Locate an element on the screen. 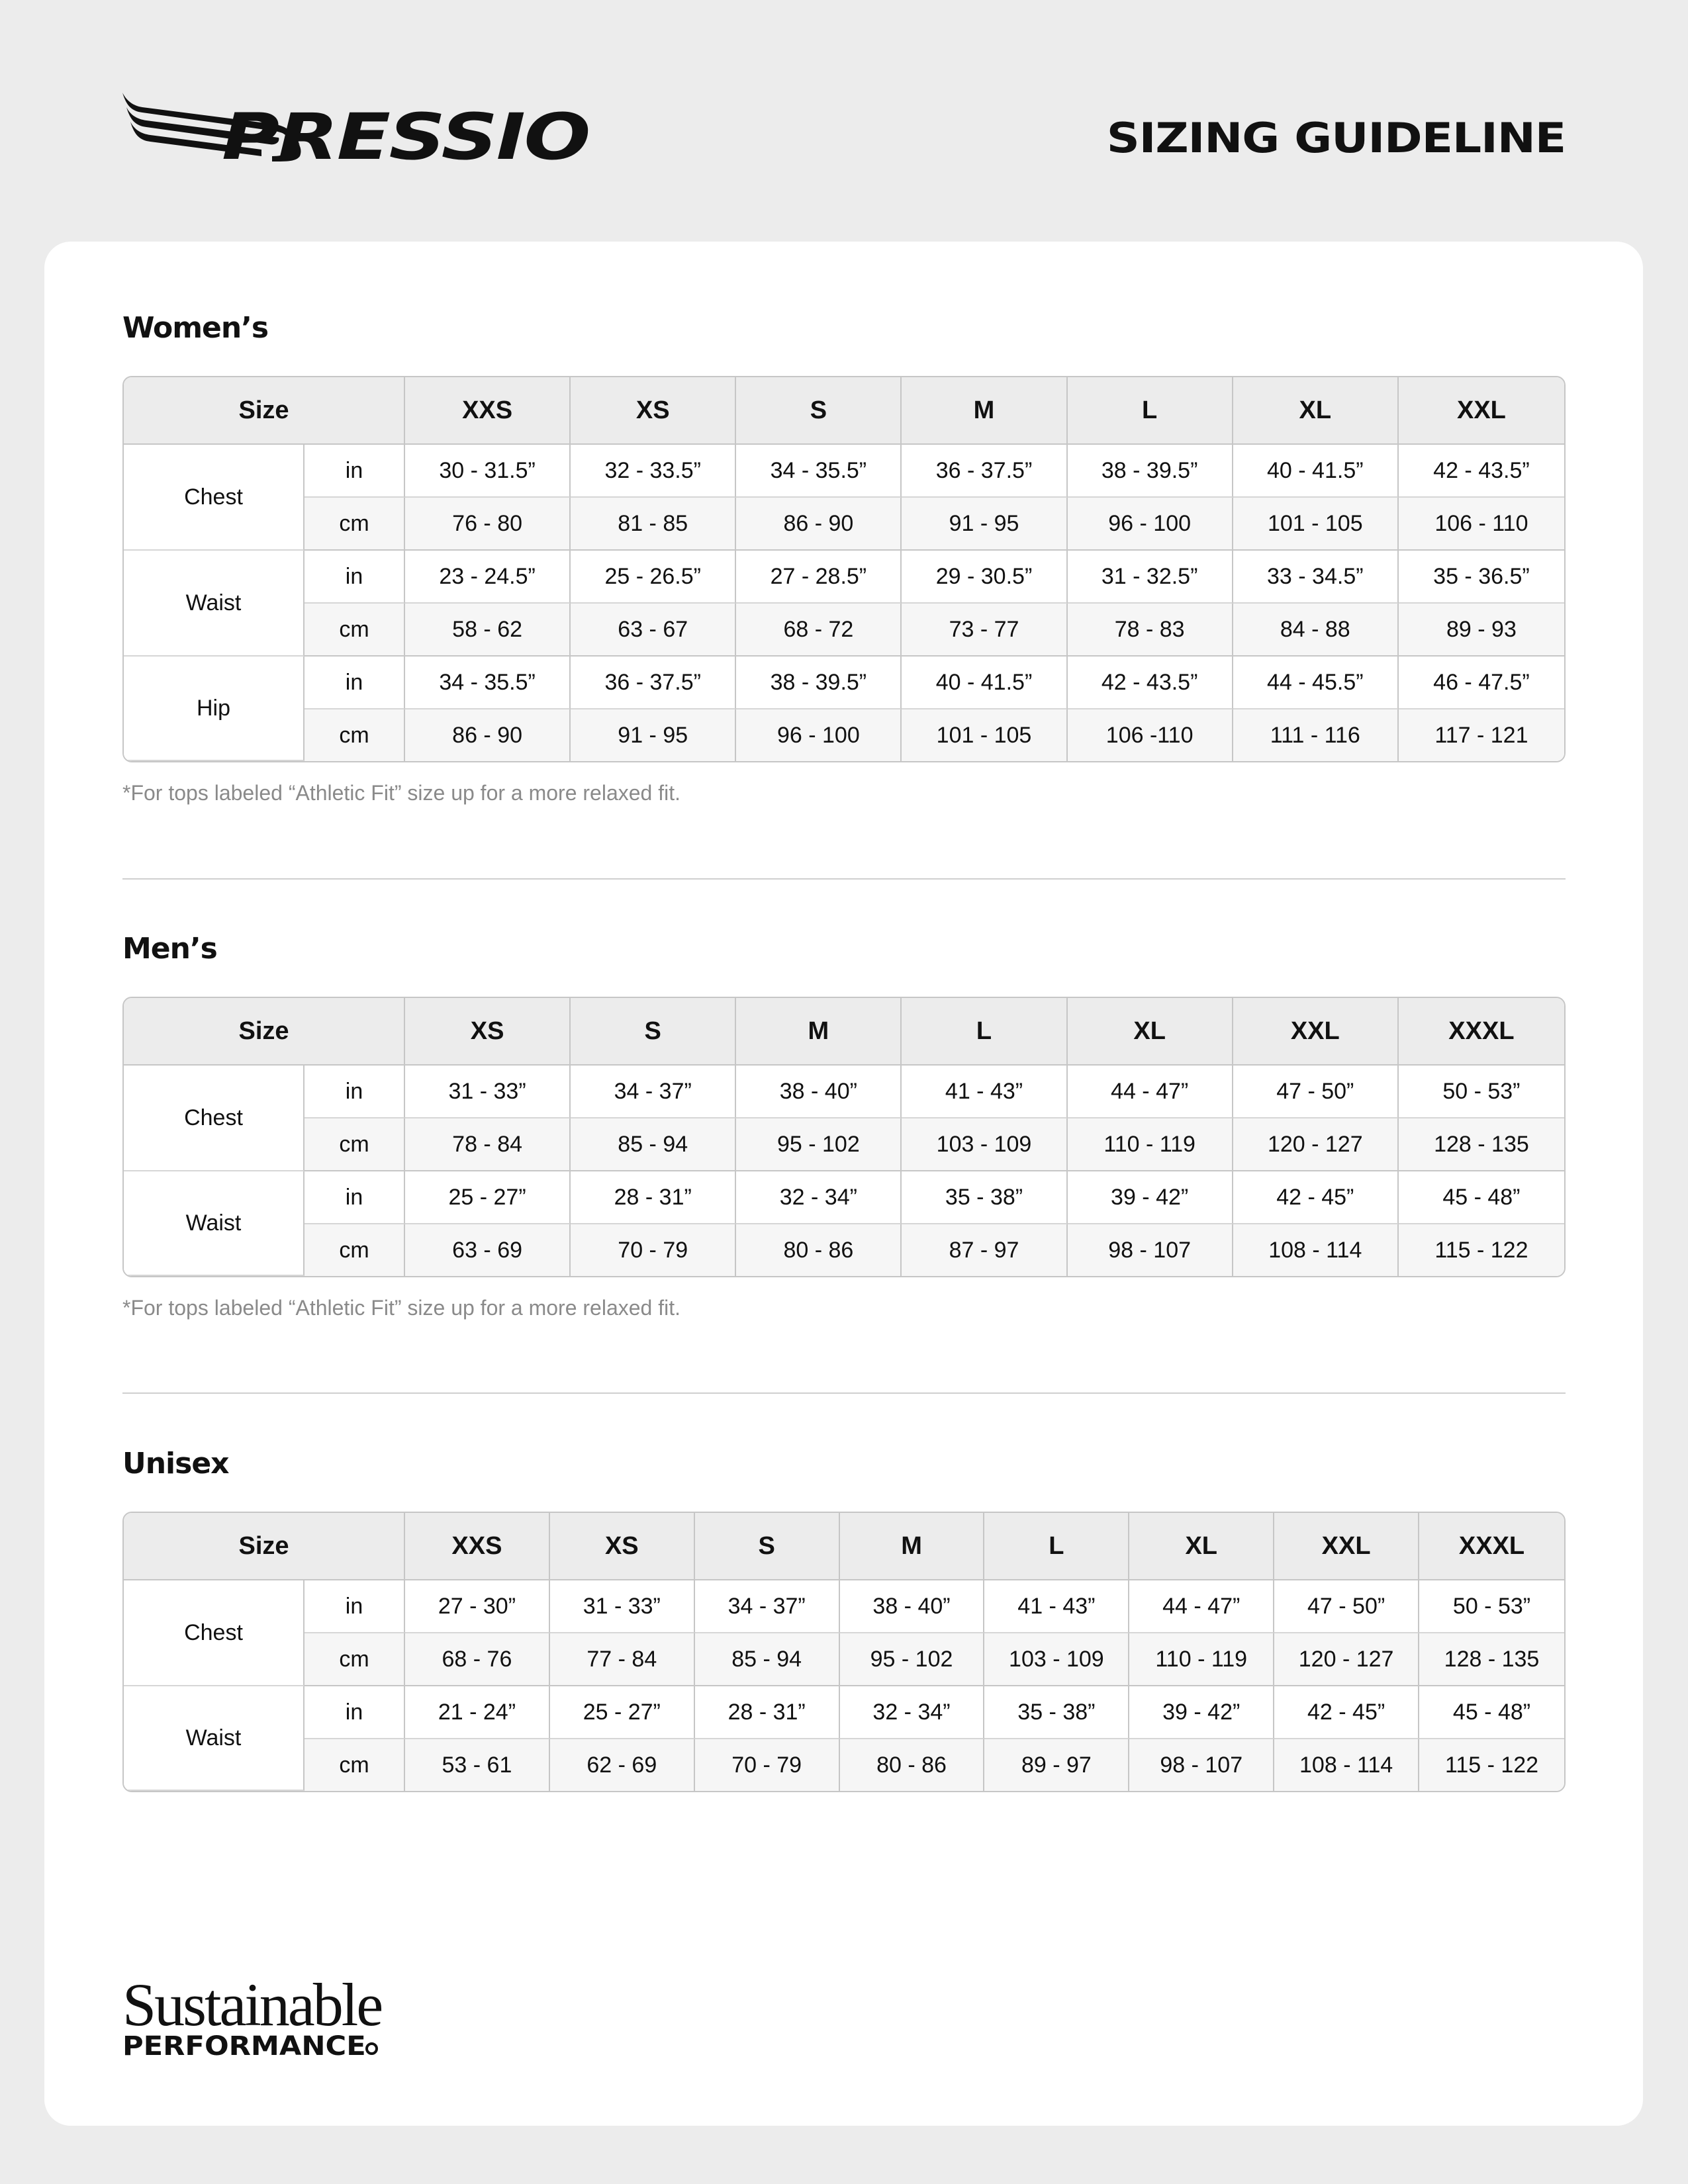 Image resolution: width=1688 pixels, height=2184 pixels. measurement-cell: 98 - 107 is located at coordinates (1202, 1765).